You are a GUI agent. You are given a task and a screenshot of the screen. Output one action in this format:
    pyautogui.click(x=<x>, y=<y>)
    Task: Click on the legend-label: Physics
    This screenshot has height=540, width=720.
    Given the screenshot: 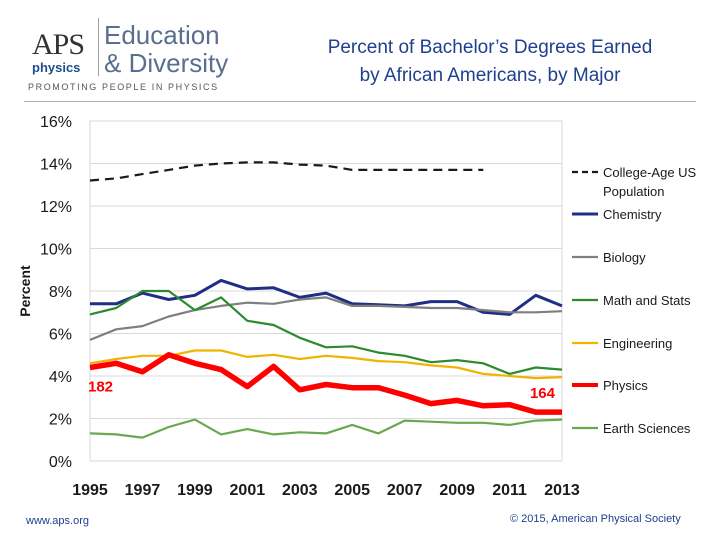 What is the action you would take?
    pyautogui.click(x=625, y=385)
    